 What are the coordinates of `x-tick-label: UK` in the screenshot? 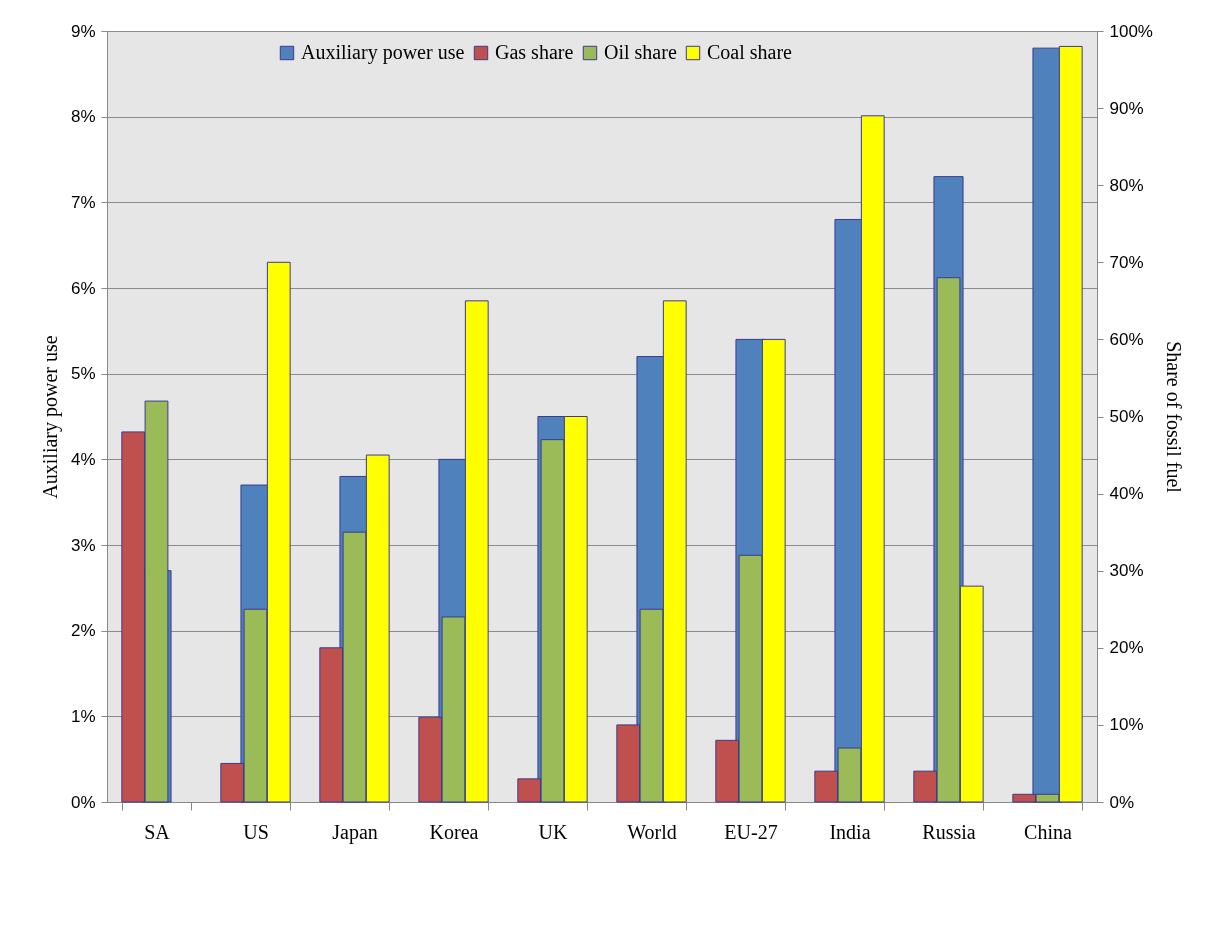 It's located at (553, 831).